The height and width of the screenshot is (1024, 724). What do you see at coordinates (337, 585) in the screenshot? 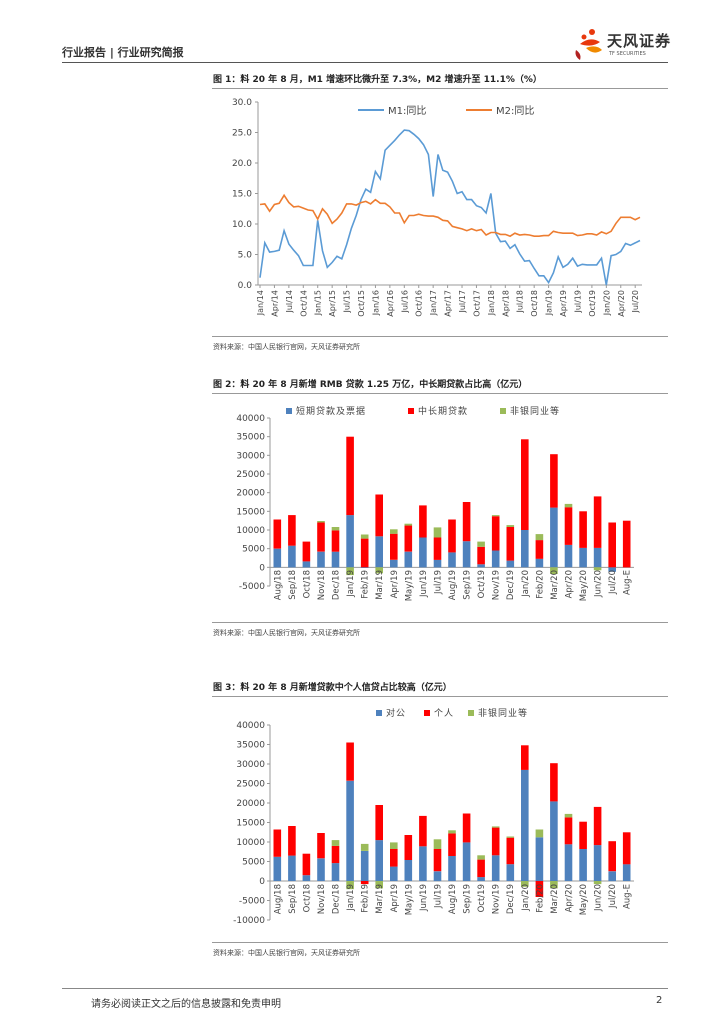
I see `x-tick-label: Dec/18` at bounding box center [337, 585].